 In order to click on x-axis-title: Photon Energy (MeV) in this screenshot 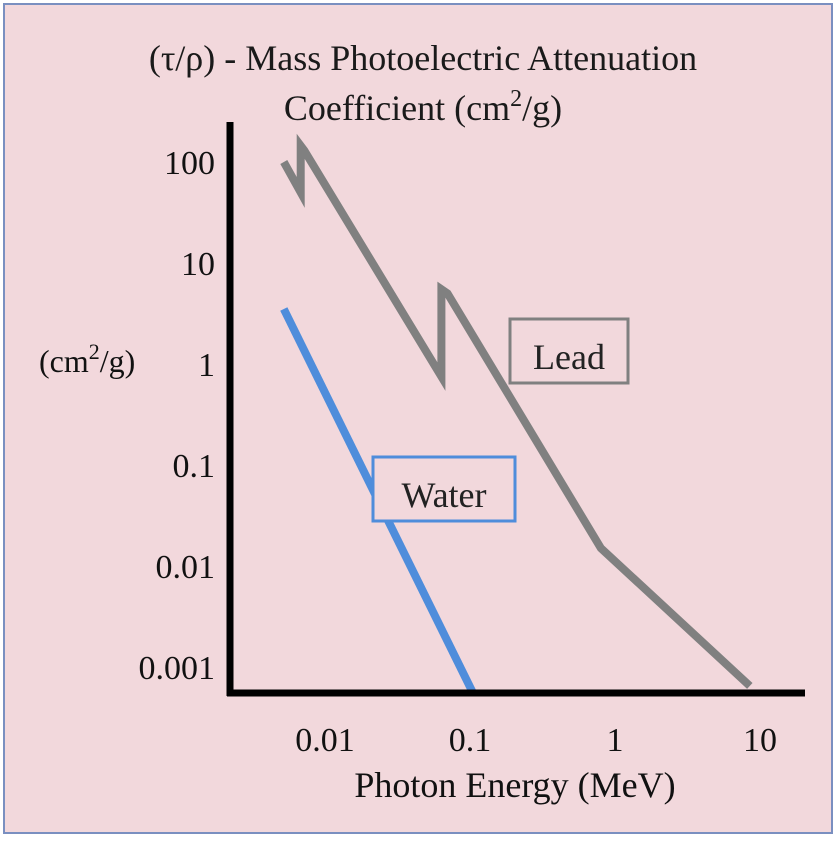, I will do `click(514, 785)`.